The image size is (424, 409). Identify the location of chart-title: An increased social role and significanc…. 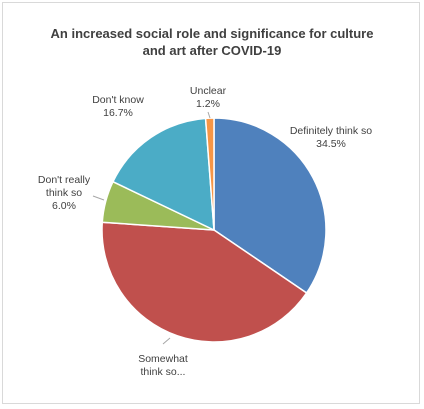
(212, 42).